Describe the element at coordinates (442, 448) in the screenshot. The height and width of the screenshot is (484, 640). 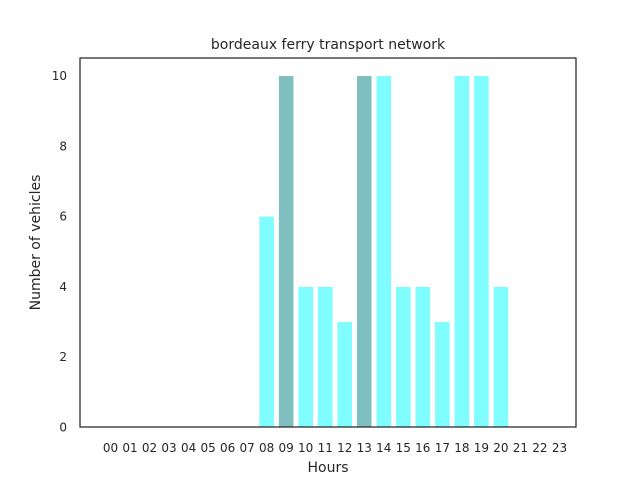
I see `x-tick-label: 17` at that location.